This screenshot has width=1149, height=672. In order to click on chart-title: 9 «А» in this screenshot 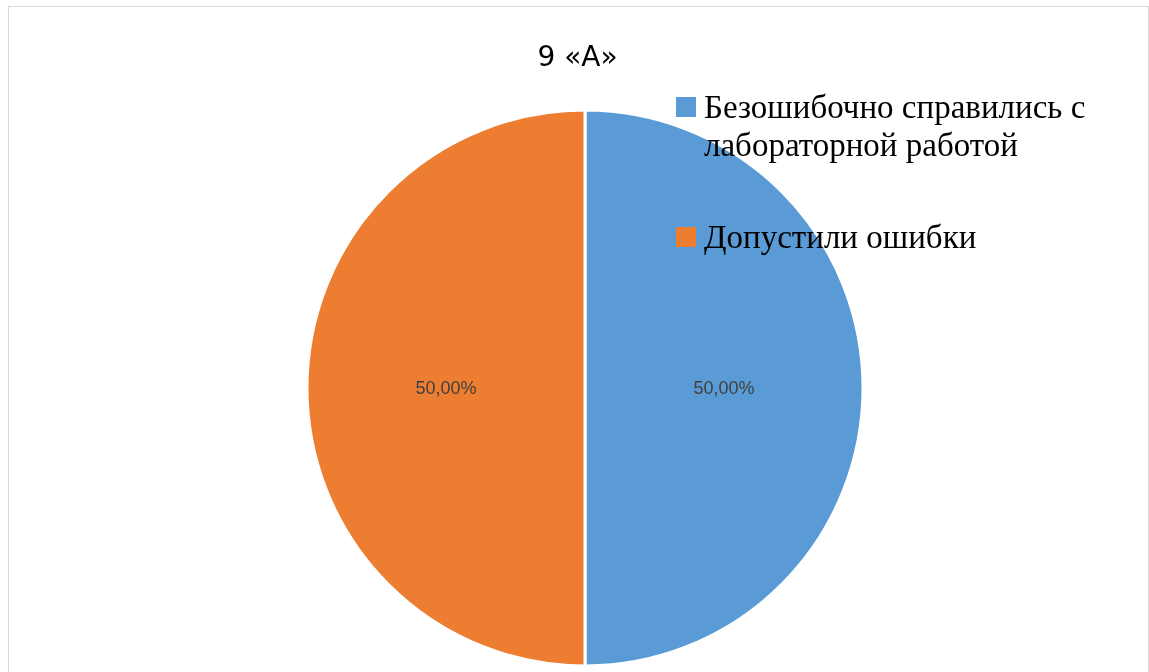, I will do `click(577, 56)`.